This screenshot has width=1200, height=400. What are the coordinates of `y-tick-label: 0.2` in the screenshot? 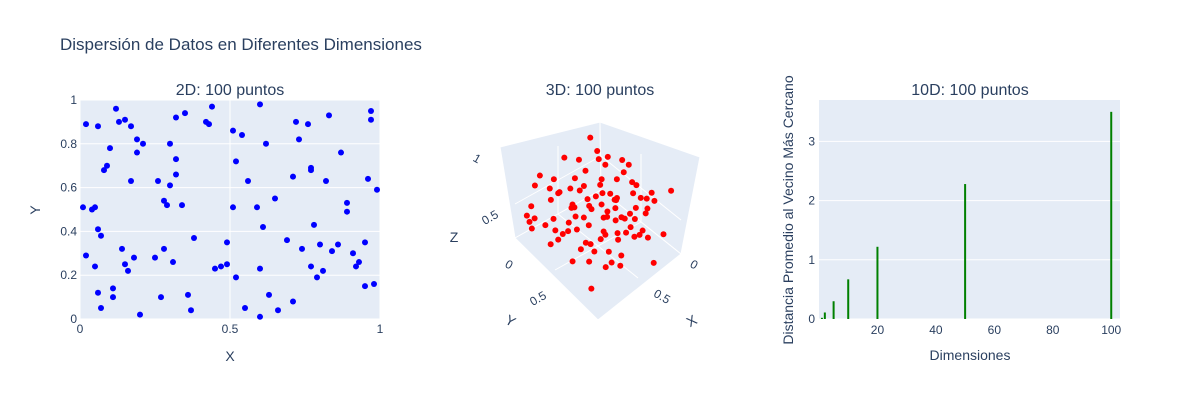 It's located at (68, 275).